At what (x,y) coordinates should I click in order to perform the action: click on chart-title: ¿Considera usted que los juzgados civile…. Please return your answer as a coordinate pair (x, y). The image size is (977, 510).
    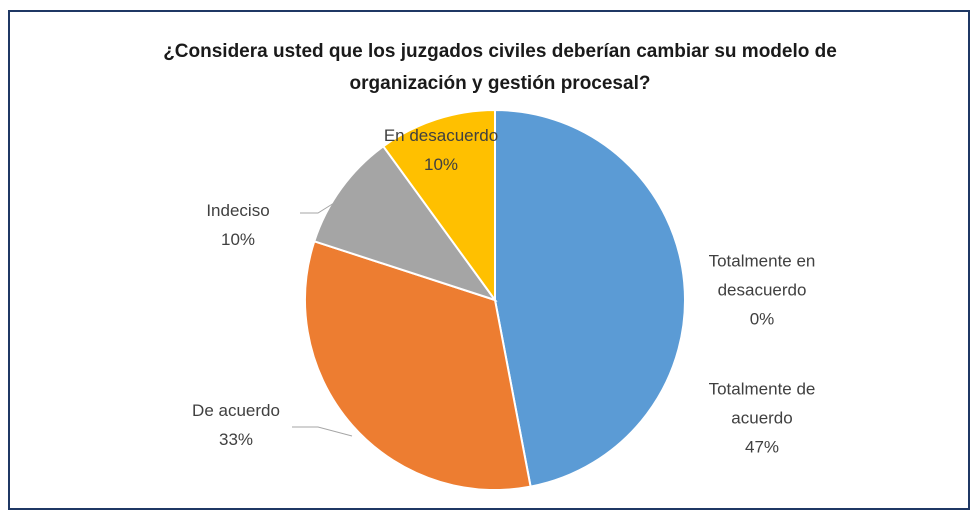
    Looking at the image, I should click on (500, 67).